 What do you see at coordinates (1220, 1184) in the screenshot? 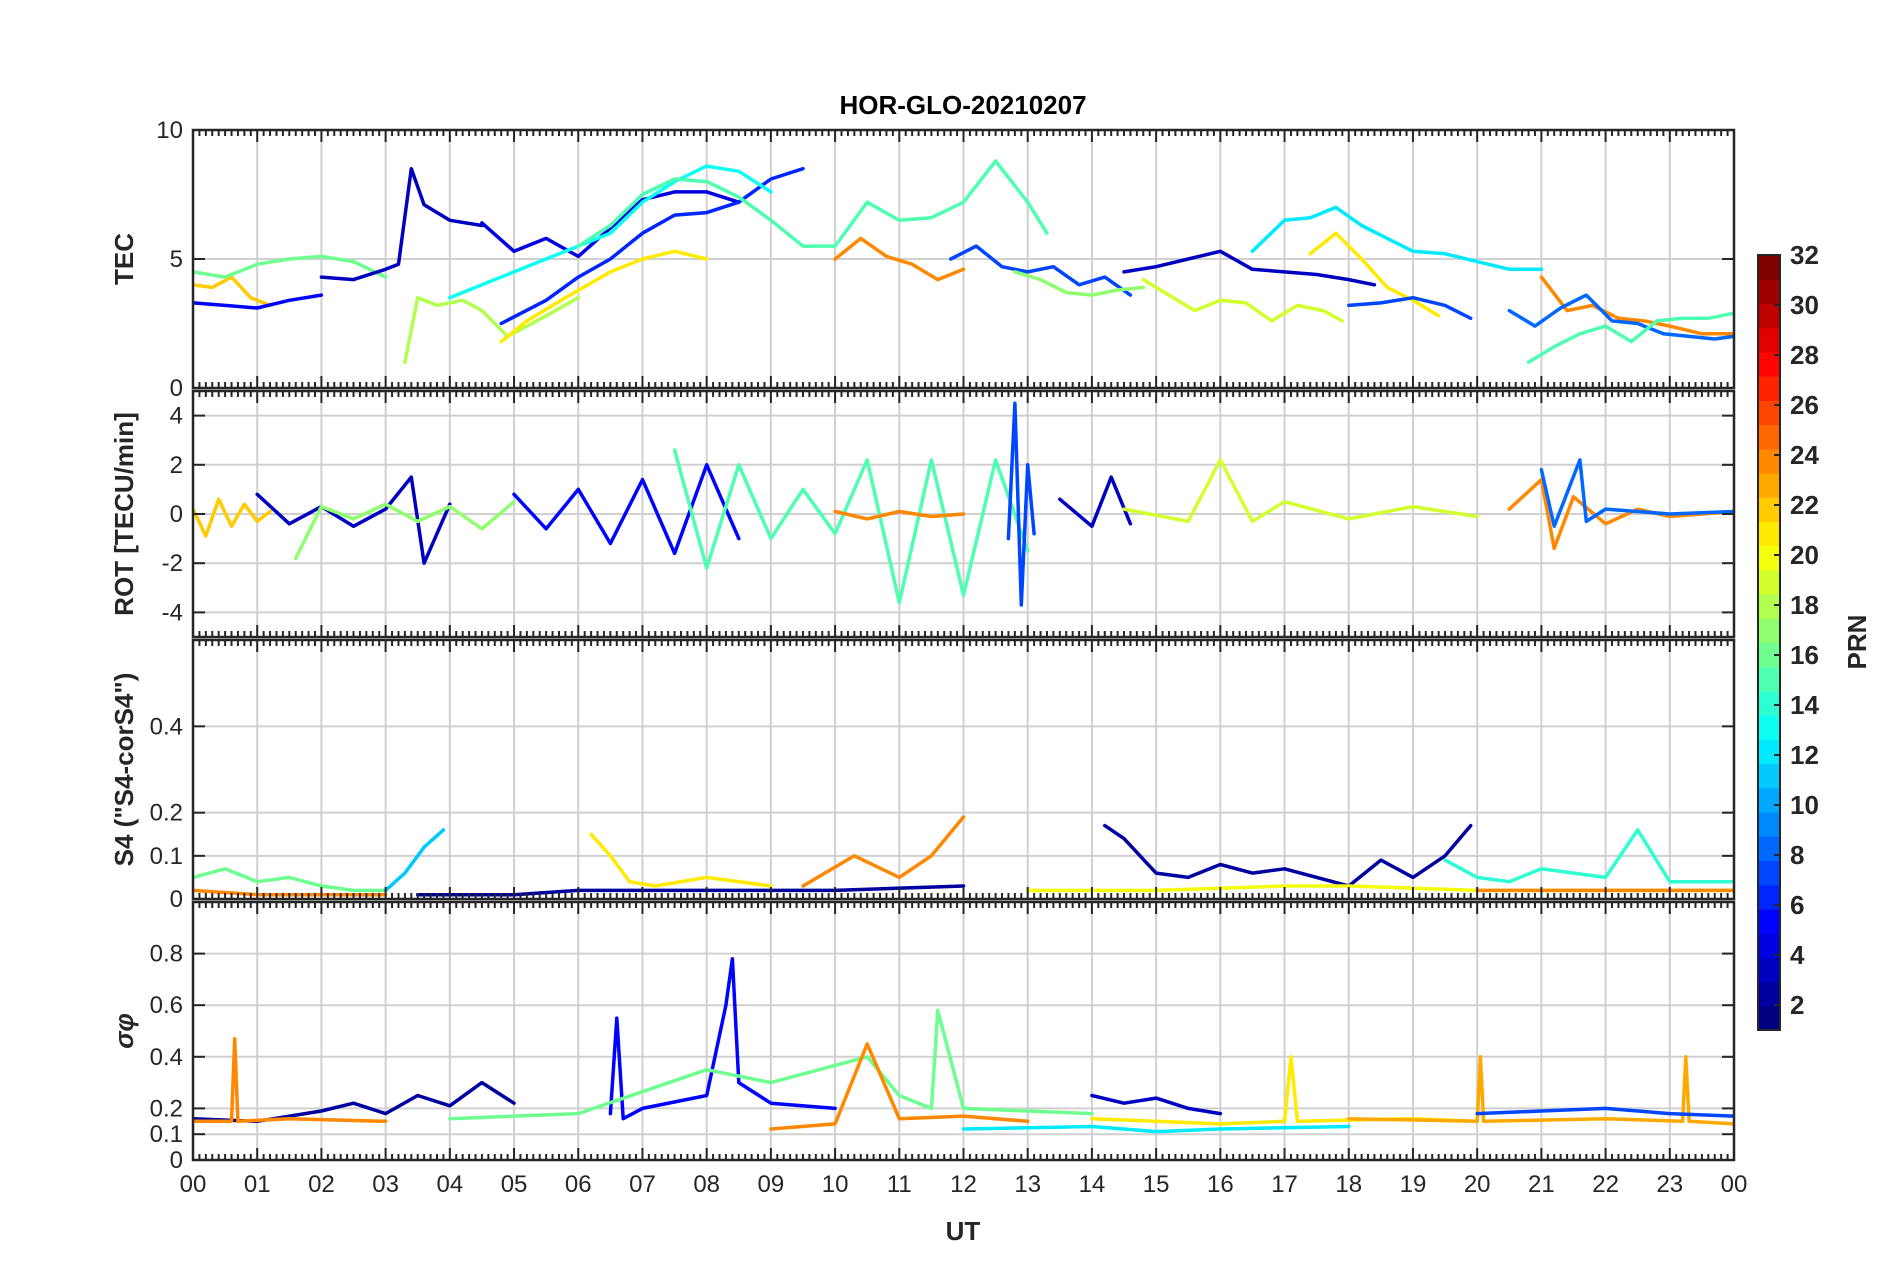
I see `x-tick-label: 16` at bounding box center [1220, 1184].